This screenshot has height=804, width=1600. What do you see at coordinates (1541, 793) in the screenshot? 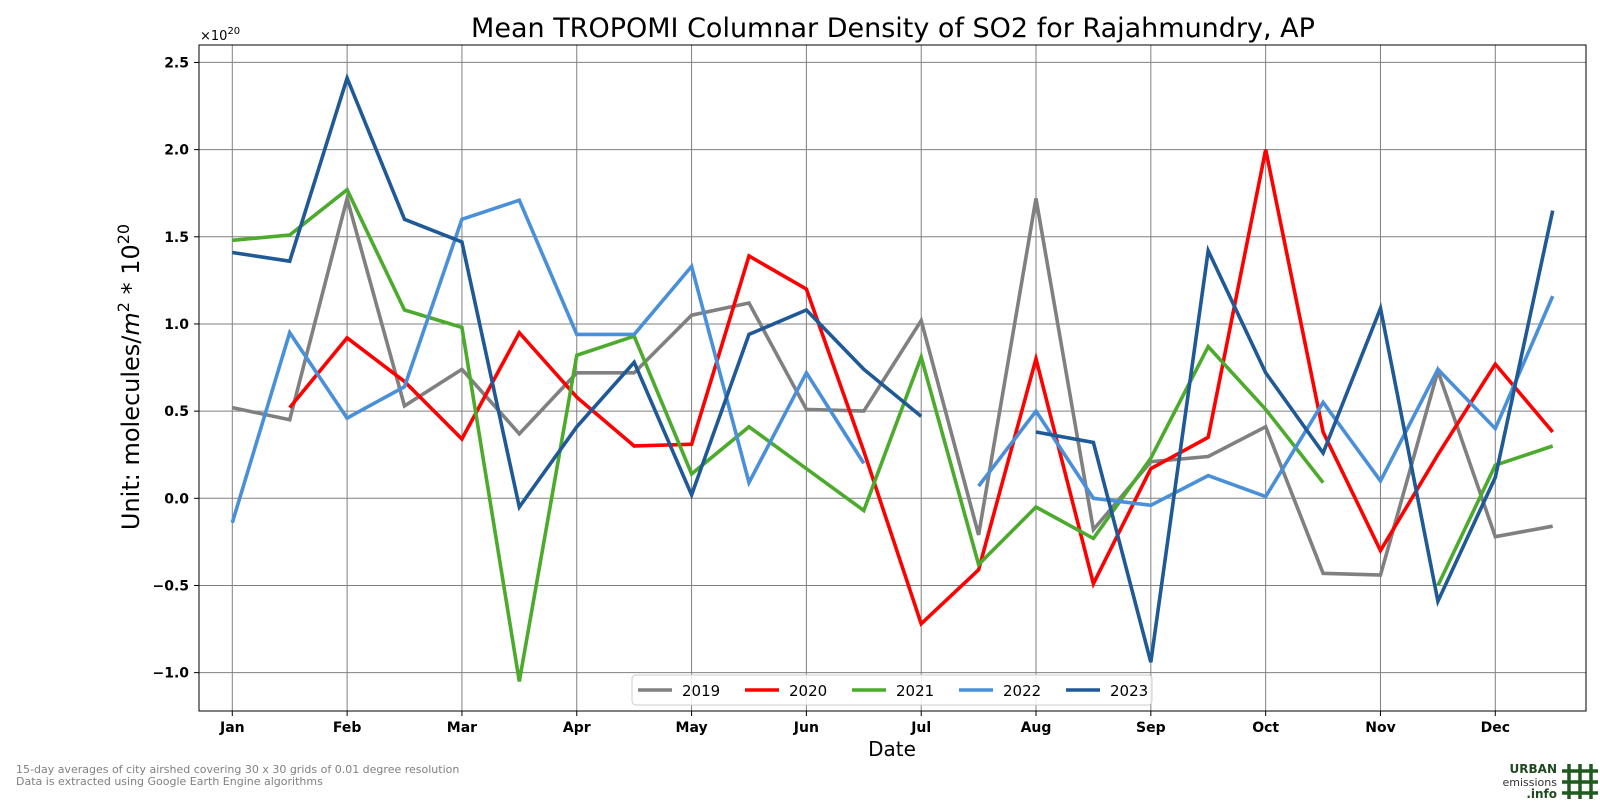
I see `logo-text-info: .info` at bounding box center [1541, 793].